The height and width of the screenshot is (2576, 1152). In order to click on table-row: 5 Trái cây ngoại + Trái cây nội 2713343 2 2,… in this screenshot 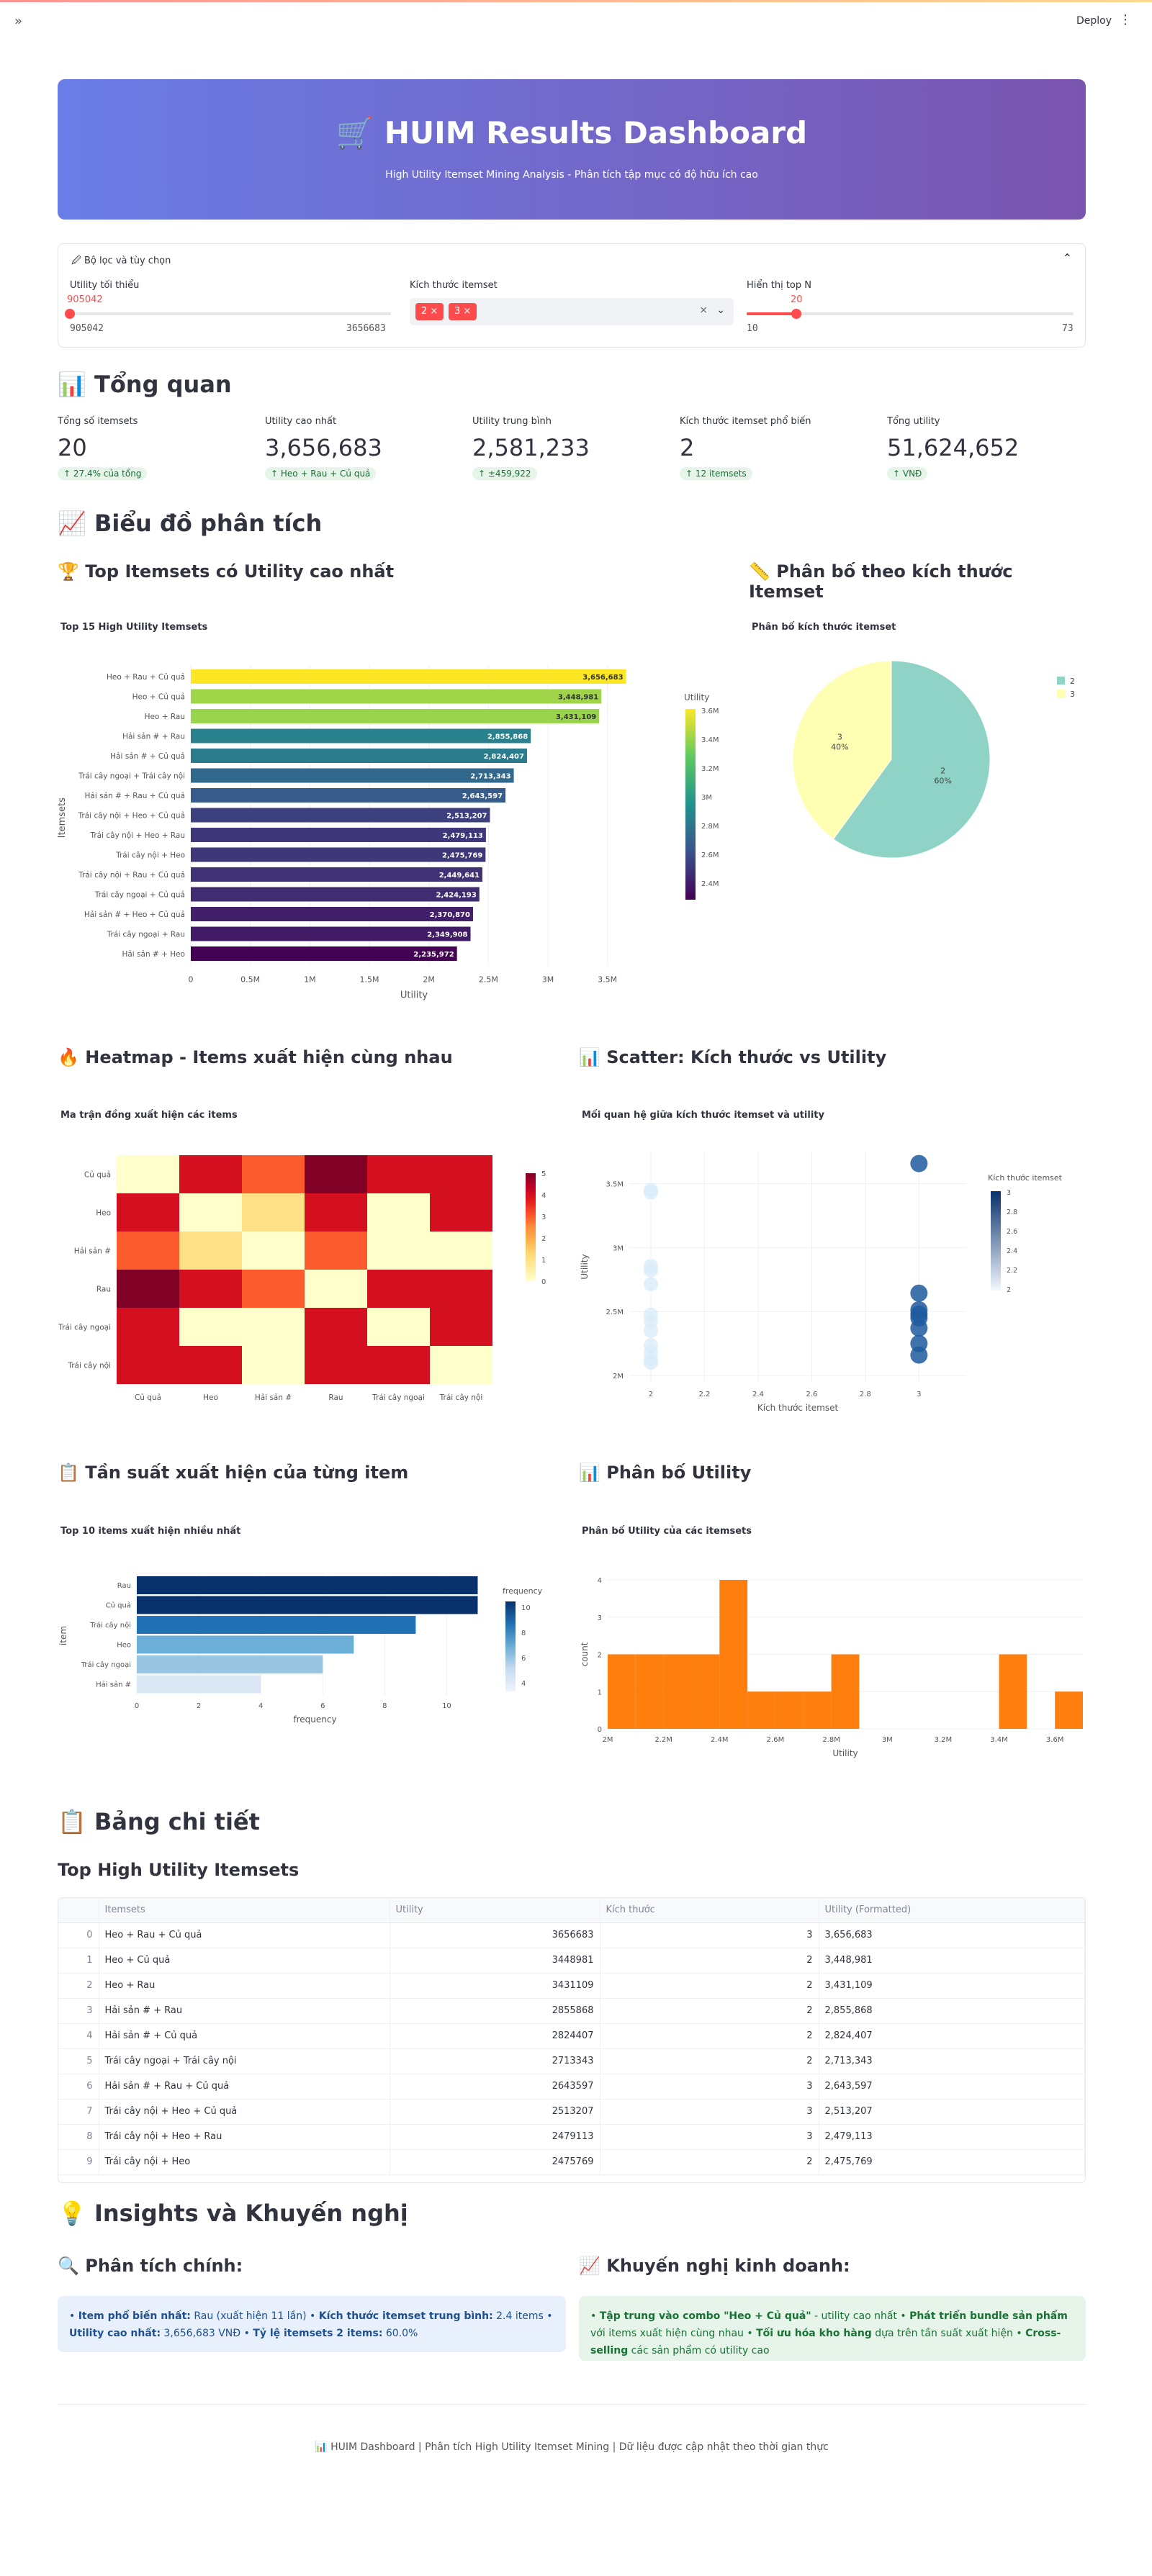, I will do `click(571, 2061)`.